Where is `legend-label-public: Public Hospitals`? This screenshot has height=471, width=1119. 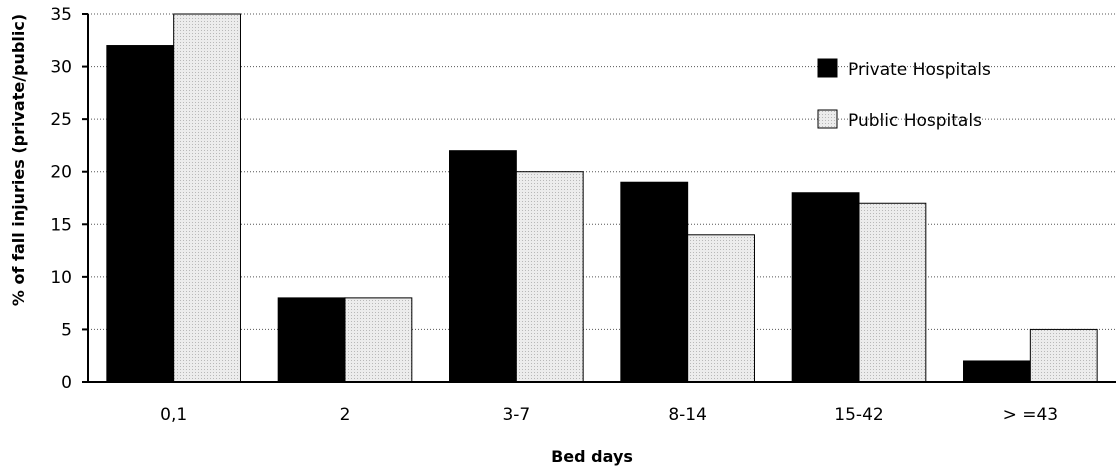
legend-label-public: Public Hospitals is located at coordinates (915, 121).